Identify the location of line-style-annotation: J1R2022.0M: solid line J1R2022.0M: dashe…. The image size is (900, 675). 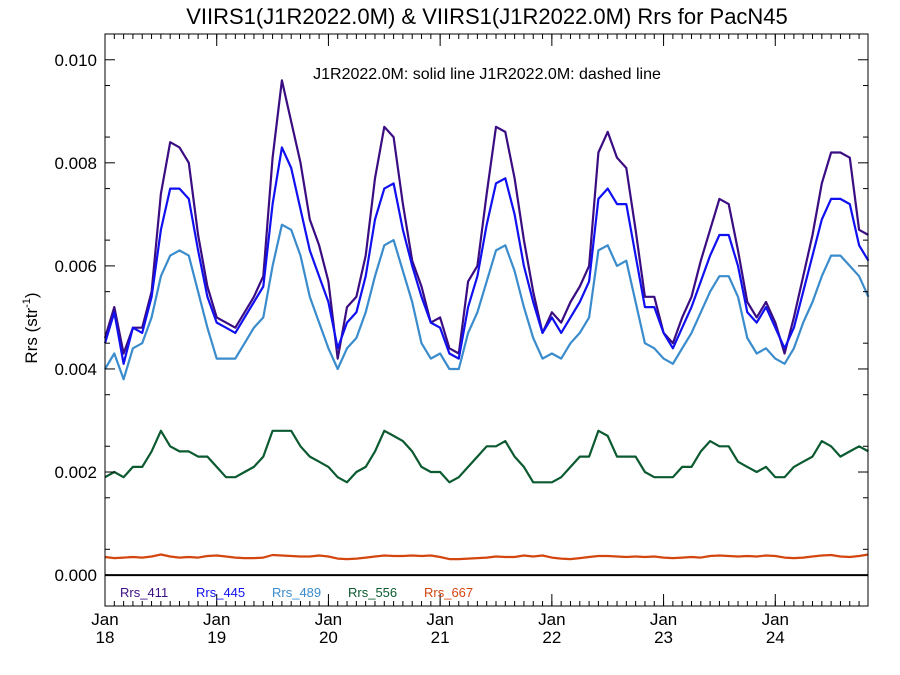
(487, 74).